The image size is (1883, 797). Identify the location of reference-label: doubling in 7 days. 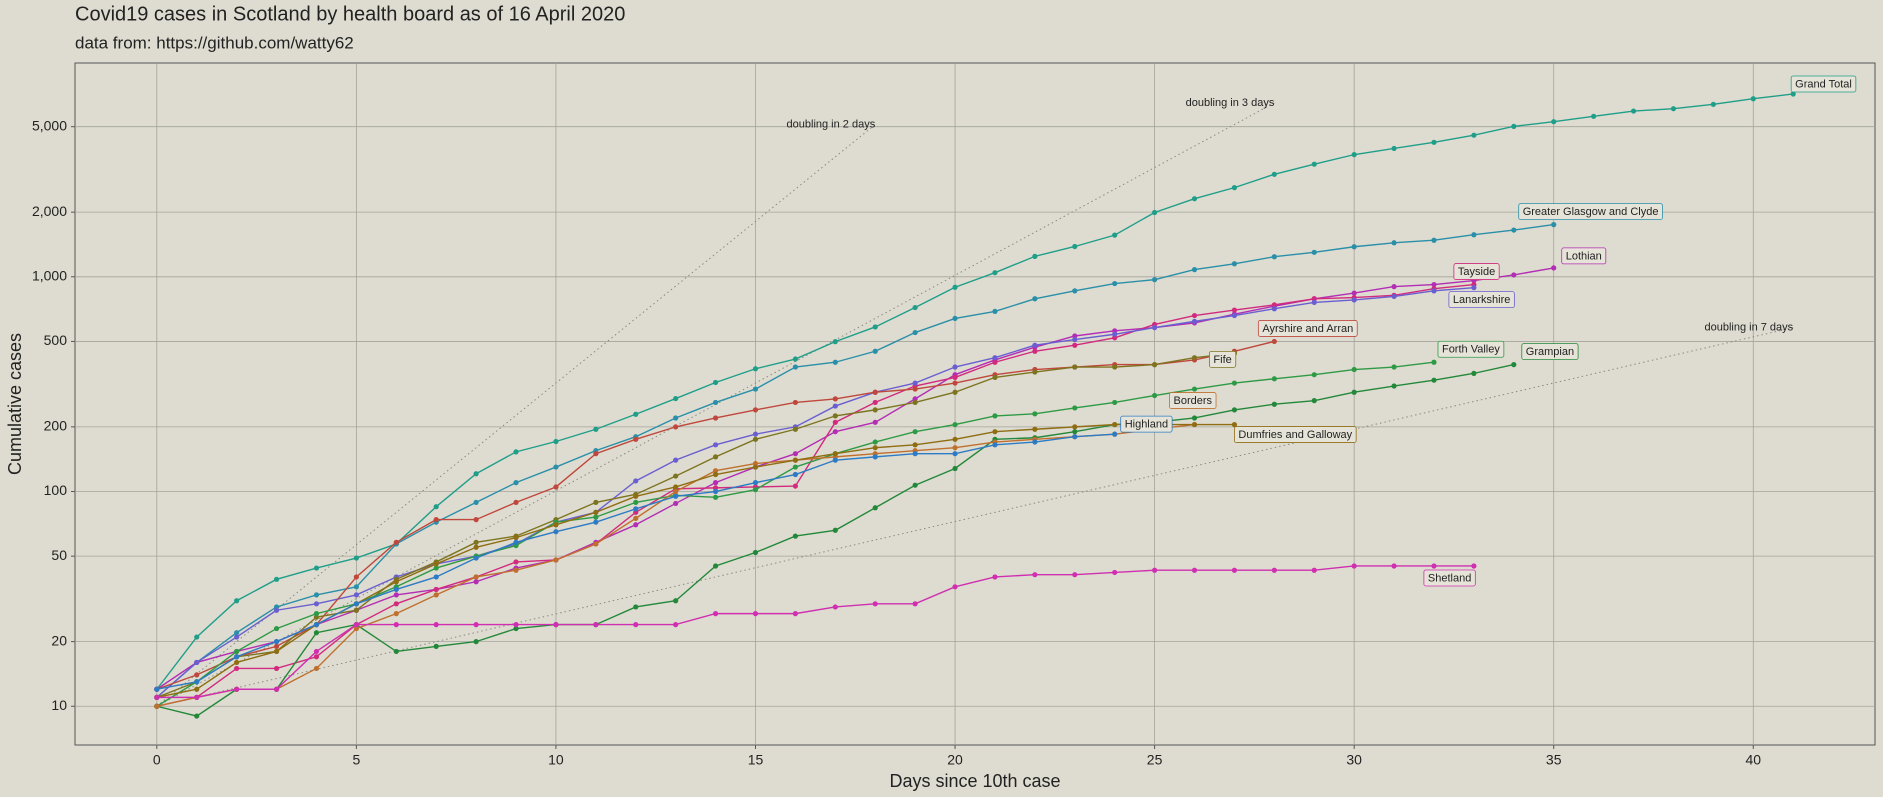
(1748, 327).